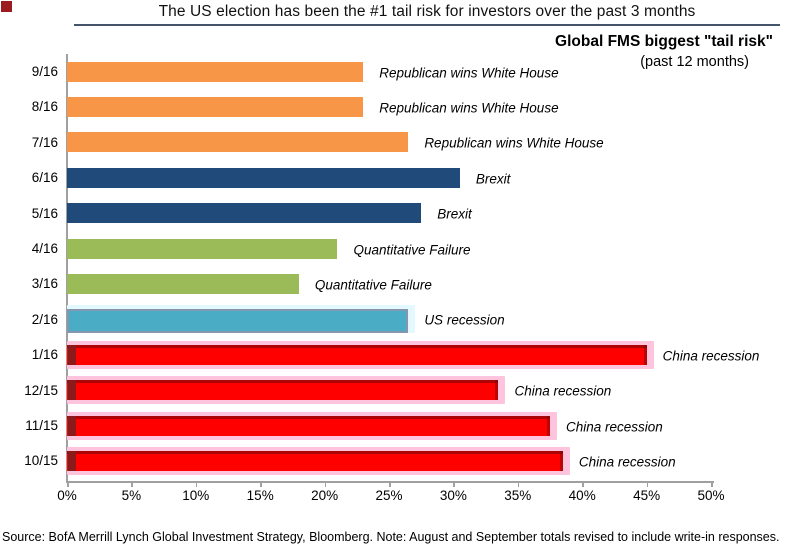  Describe the element at coordinates (44, 355) in the screenshot. I see `category-label: 1/16` at that location.